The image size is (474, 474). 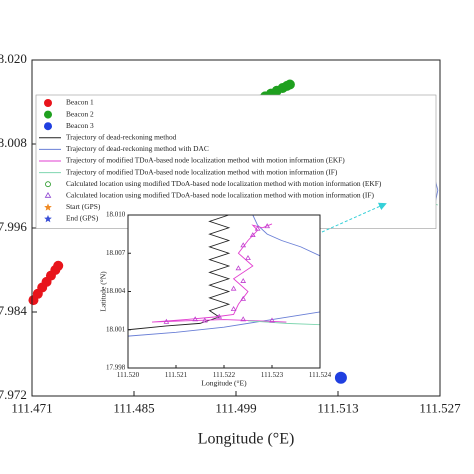 I want to click on y-tick-label: 18.020, so click(x=13, y=58).